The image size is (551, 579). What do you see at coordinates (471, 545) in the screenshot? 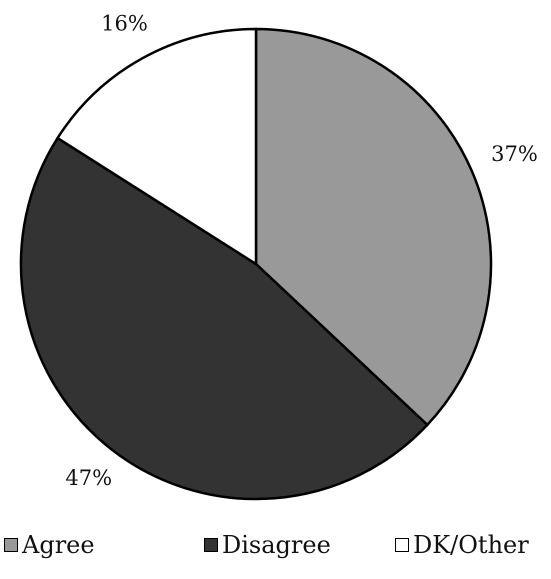
I see `legend-label-dk-other: DK/Other` at bounding box center [471, 545].